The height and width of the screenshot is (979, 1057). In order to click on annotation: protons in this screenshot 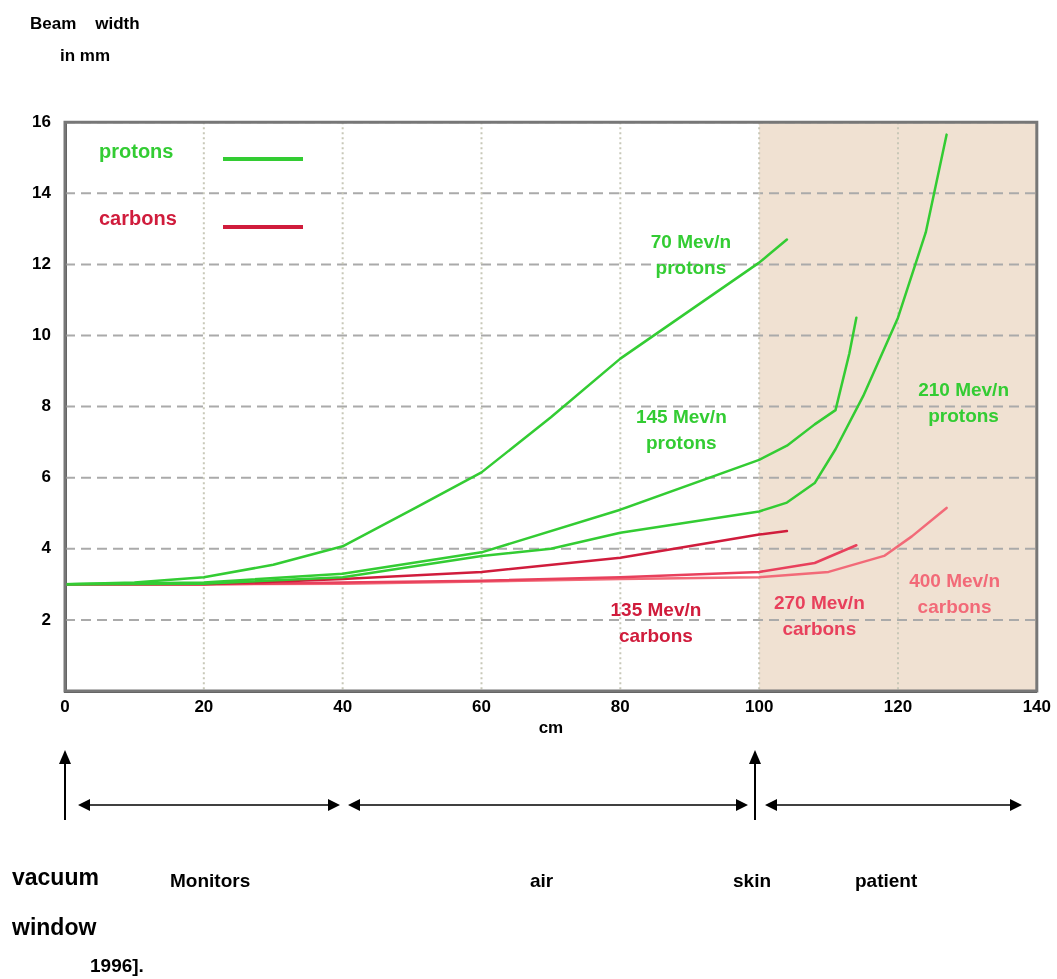, I will do `click(136, 151)`.